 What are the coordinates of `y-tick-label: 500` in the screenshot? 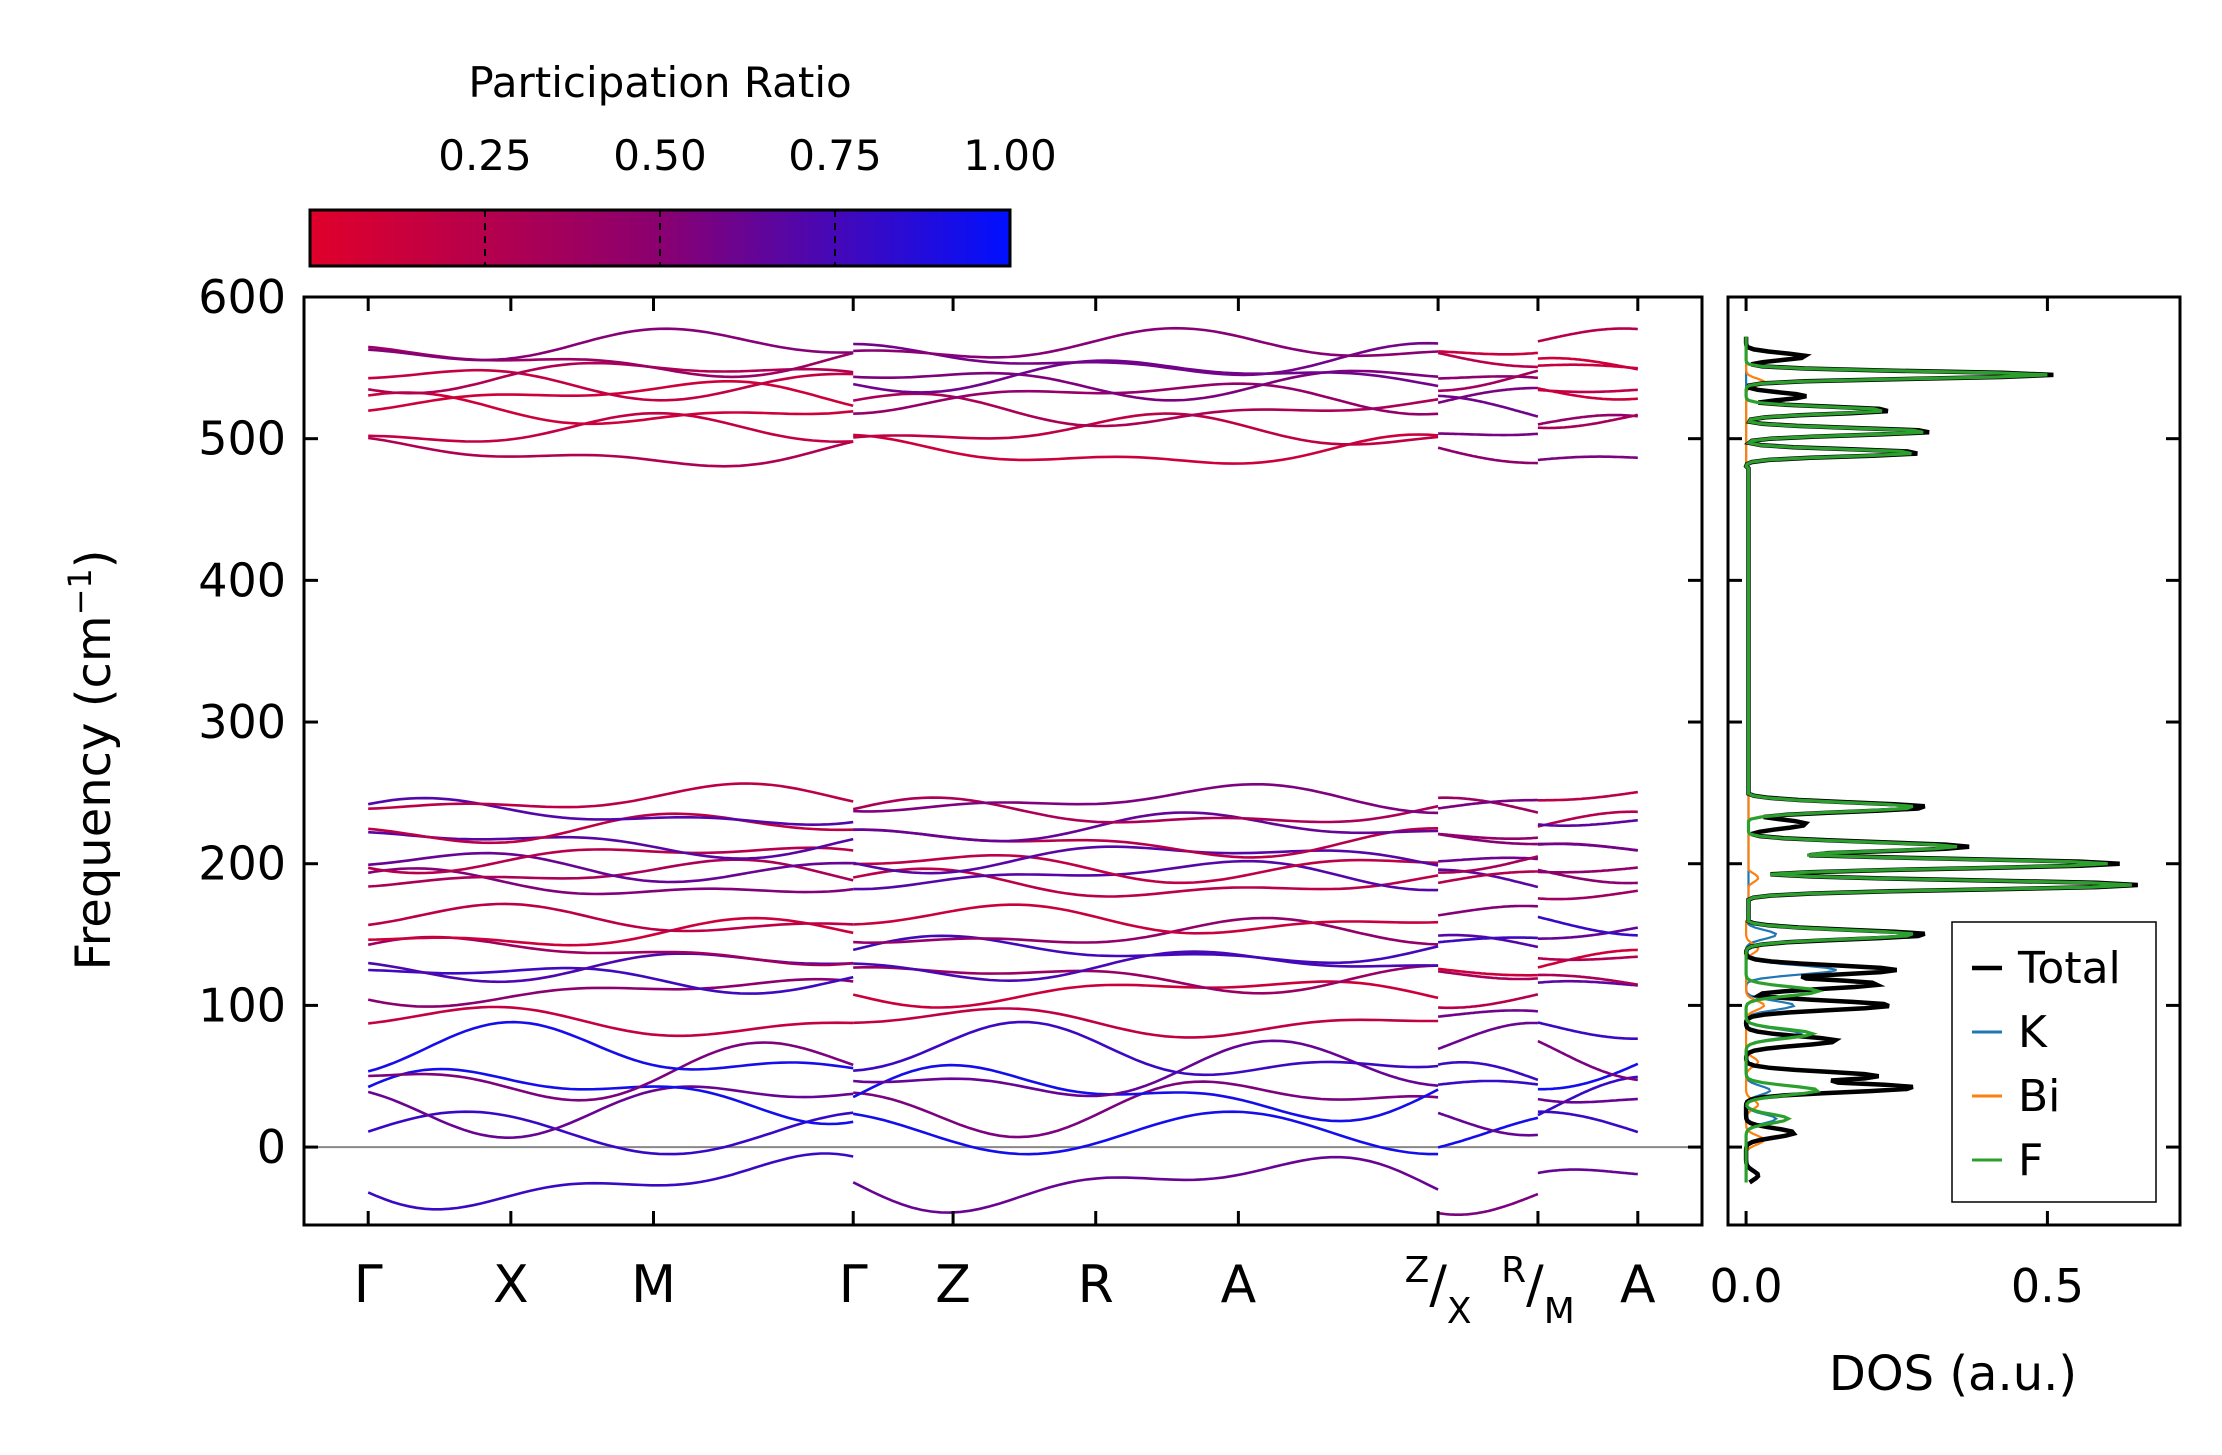 It's located at (242, 439).